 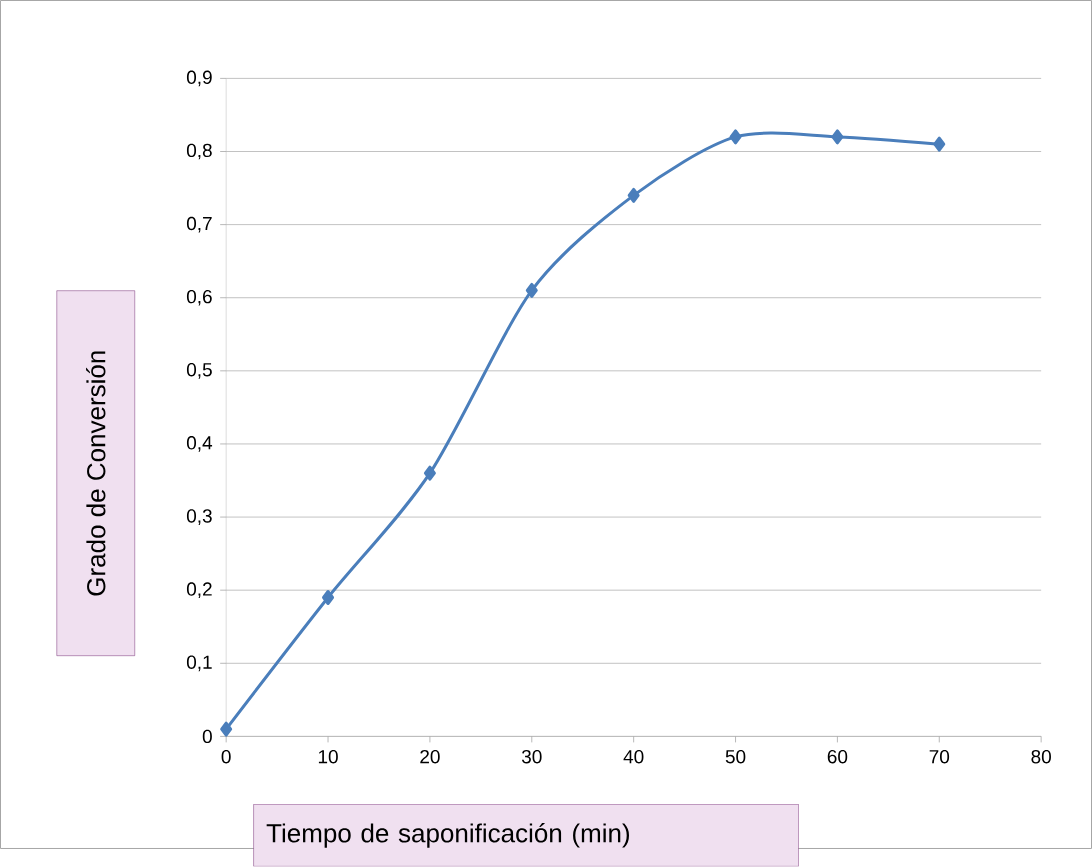 I want to click on y-tick-label: 0,9, so click(x=199, y=78).